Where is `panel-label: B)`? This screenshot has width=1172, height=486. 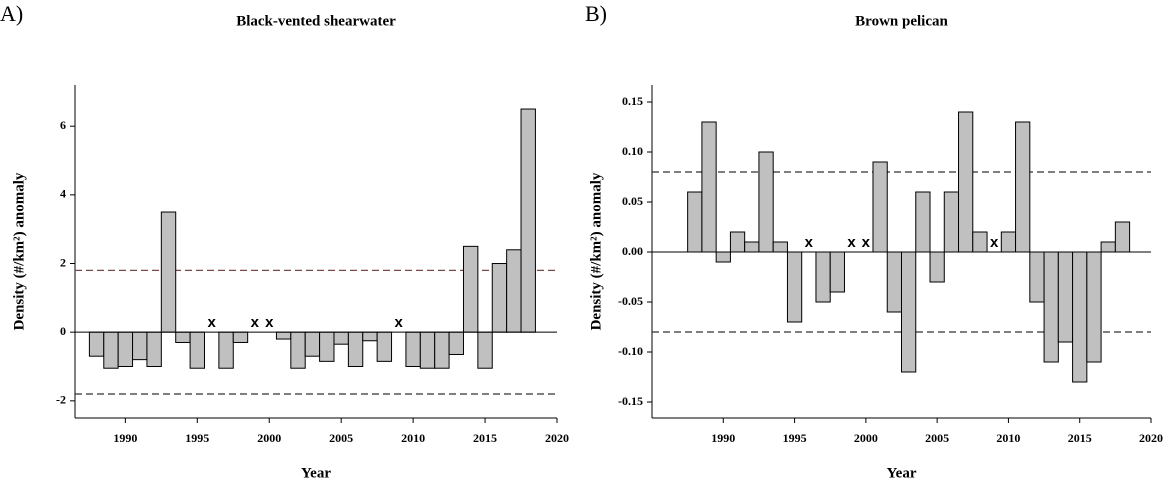
panel-label: B) is located at coordinates (596, 13).